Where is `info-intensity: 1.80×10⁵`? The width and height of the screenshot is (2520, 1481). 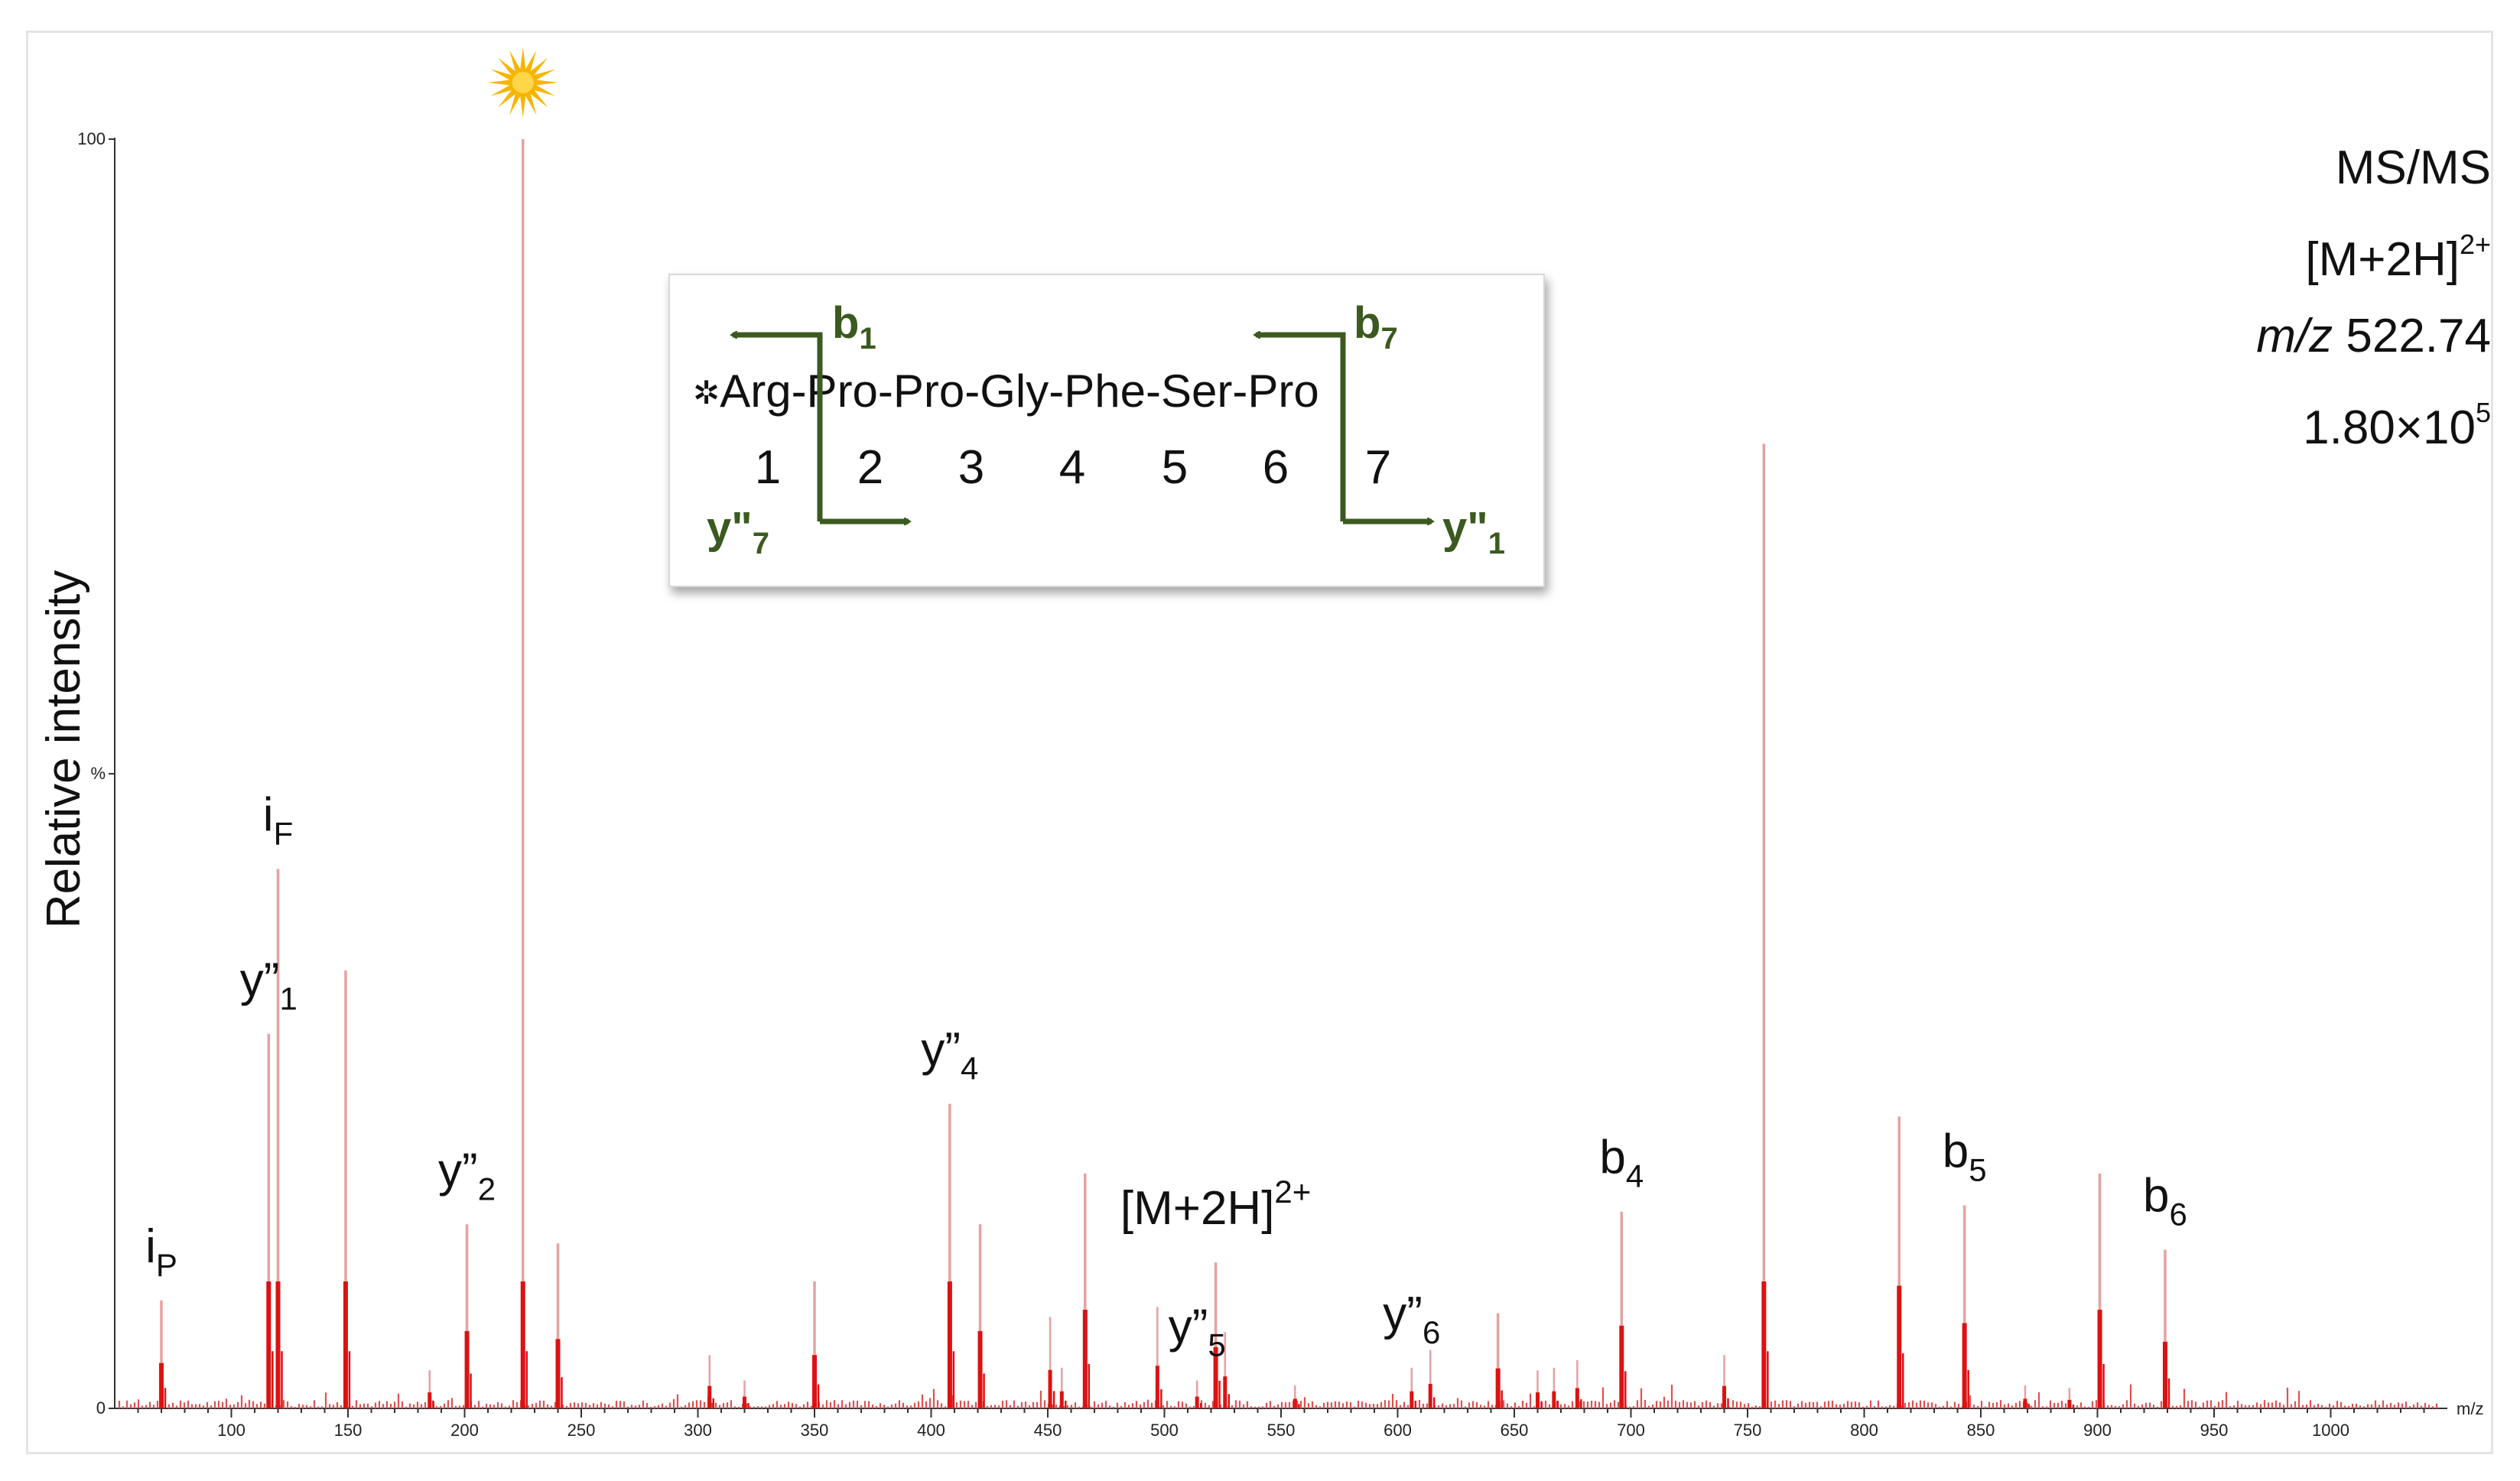
info-intensity: 1.80×10⁵ is located at coordinates (2373, 420).